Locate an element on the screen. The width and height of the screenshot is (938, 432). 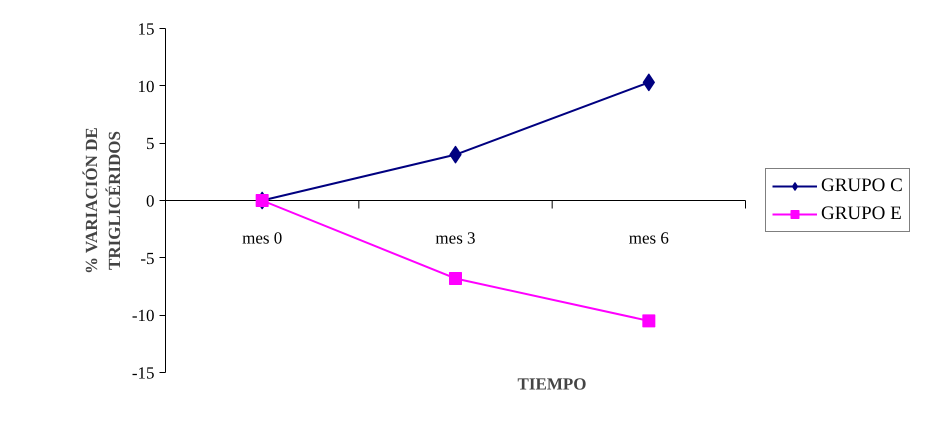
y-tick-label: -10 is located at coordinates (143, 316).